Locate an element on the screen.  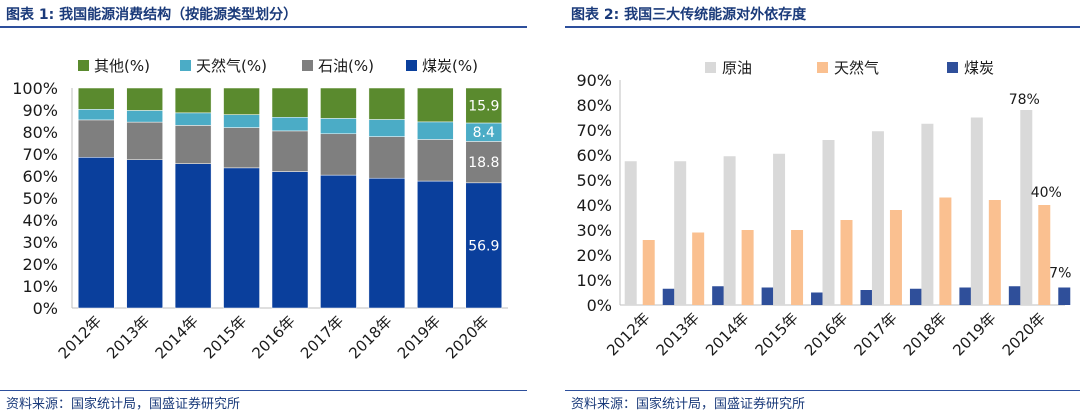
y-tick-label: 90% is located at coordinates (594, 80).